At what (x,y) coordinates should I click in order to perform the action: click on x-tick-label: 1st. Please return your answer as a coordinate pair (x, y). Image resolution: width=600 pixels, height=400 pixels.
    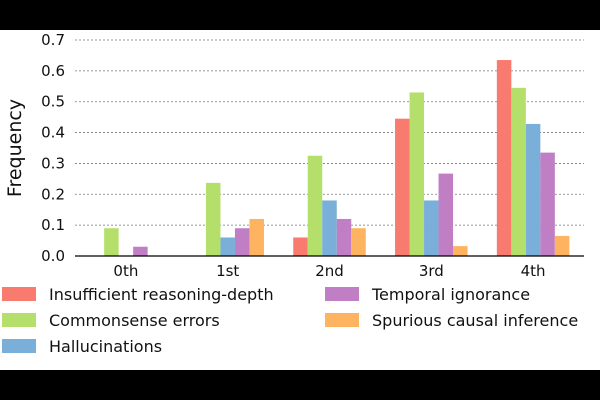
    Looking at the image, I should click on (227, 271).